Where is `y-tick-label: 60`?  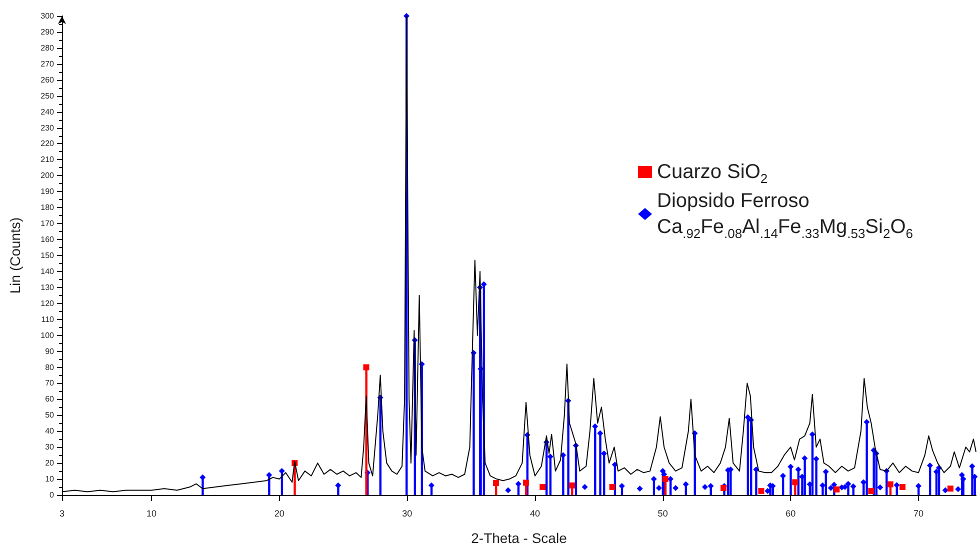
y-tick-label: 60 is located at coordinates (50, 399).